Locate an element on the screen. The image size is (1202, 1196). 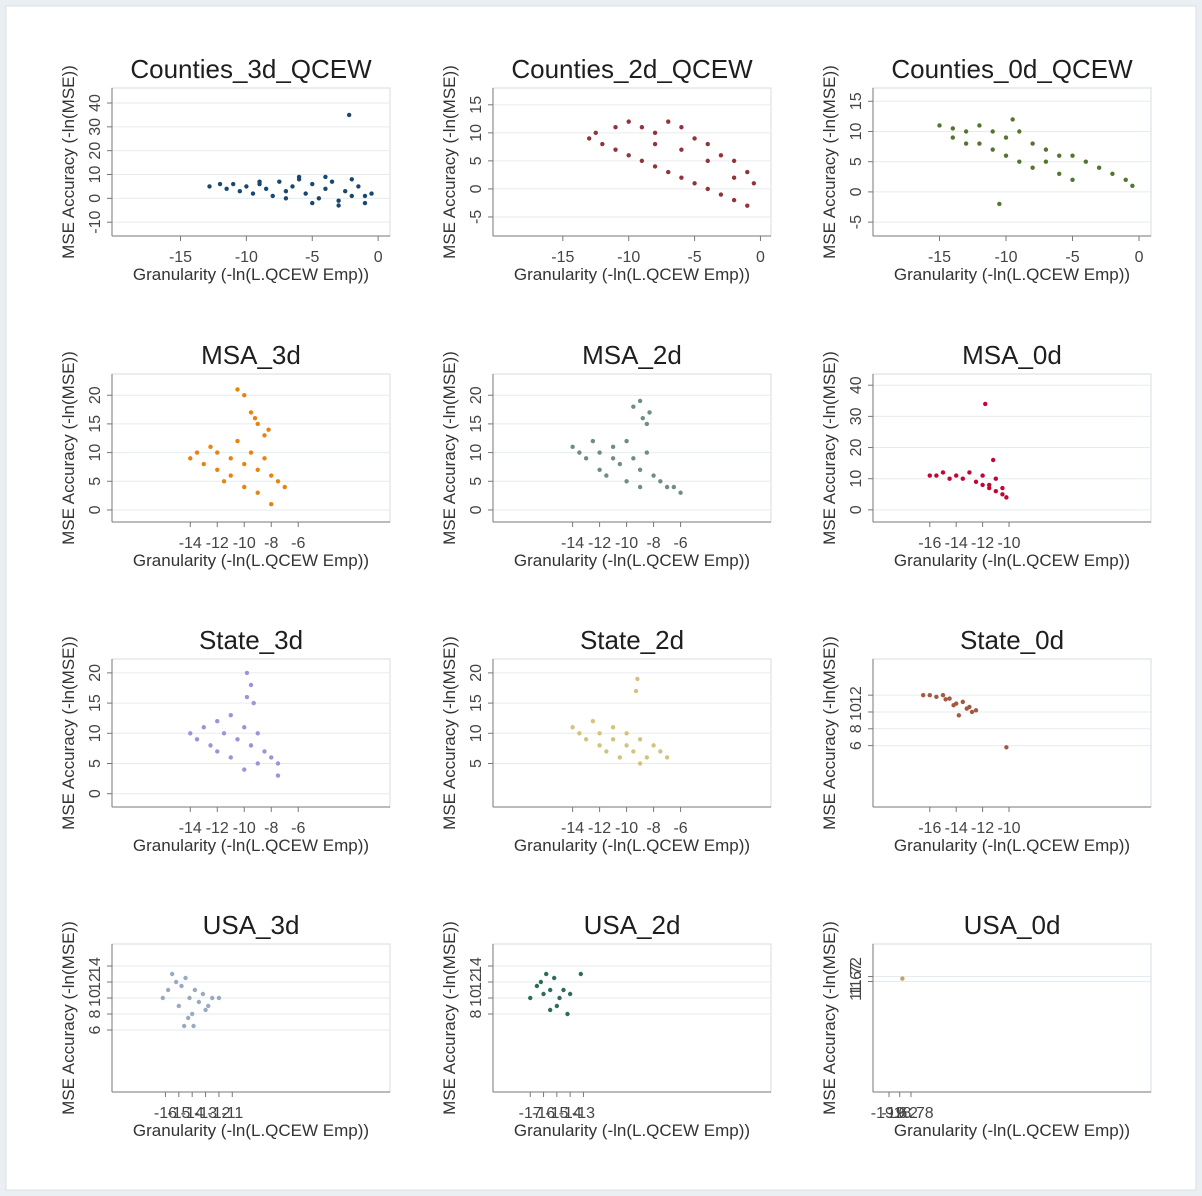
panel-title: Counties_2d_QCEW is located at coordinates (632, 69).